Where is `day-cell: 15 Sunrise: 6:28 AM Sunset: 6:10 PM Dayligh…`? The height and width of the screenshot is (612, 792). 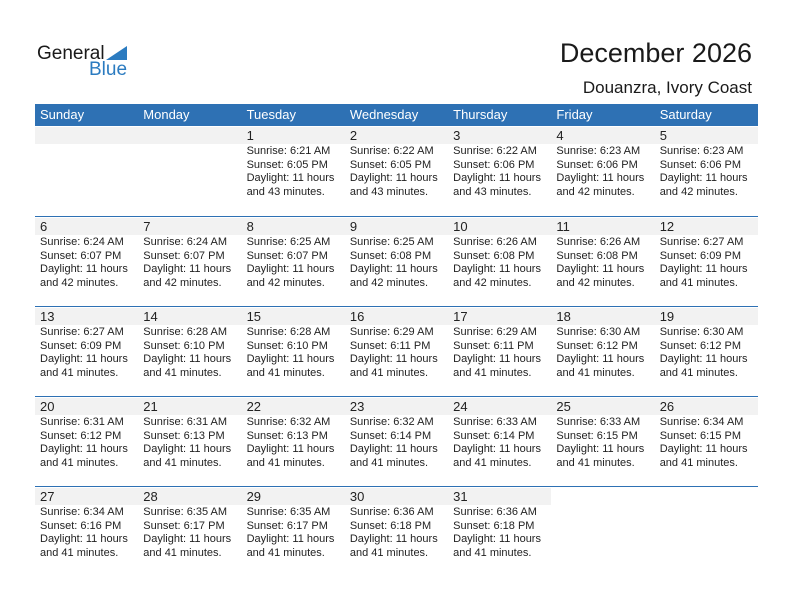 day-cell: 15 Sunrise: 6:28 AM Sunset: 6:10 PM Dayligh… is located at coordinates (293, 351).